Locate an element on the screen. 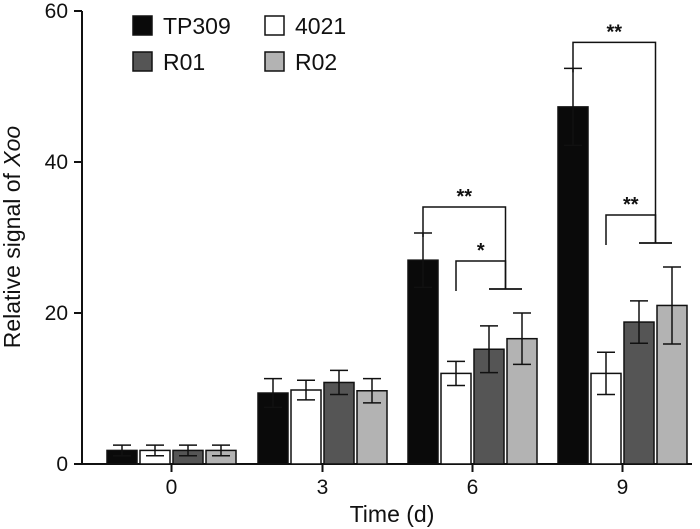  y-tick-label: 0 is located at coordinates (62, 464).